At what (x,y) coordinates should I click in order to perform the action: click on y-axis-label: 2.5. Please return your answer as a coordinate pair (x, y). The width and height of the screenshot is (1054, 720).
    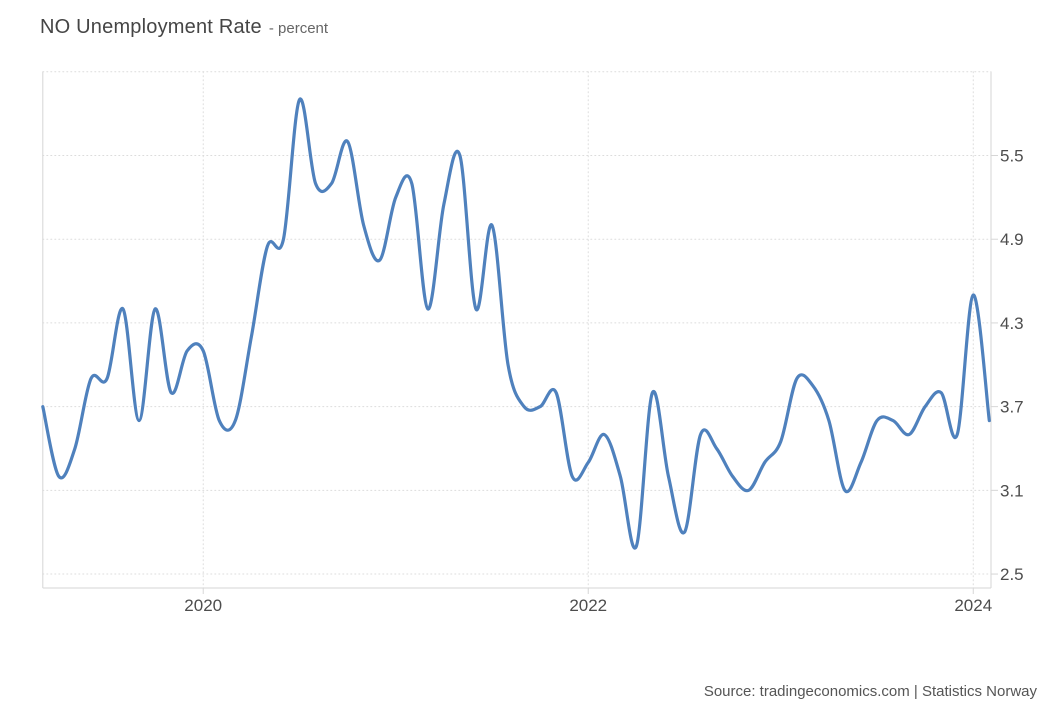
    Looking at the image, I should click on (1012, 574).